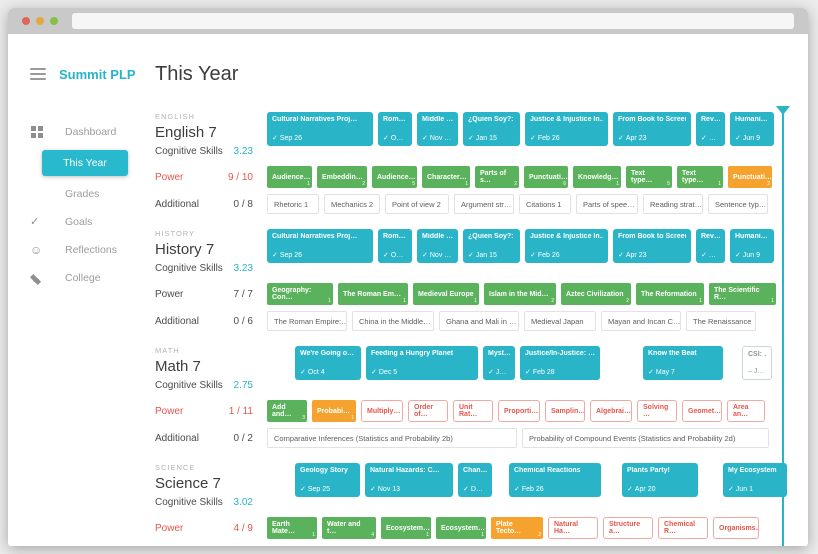 The height and width of the screenshot is (554, 818). Describe the element at coordinates (422, 363) in the screenshot. I see `project-card: Feeding a Hungry Planet ✓ Dec 5` at that location.